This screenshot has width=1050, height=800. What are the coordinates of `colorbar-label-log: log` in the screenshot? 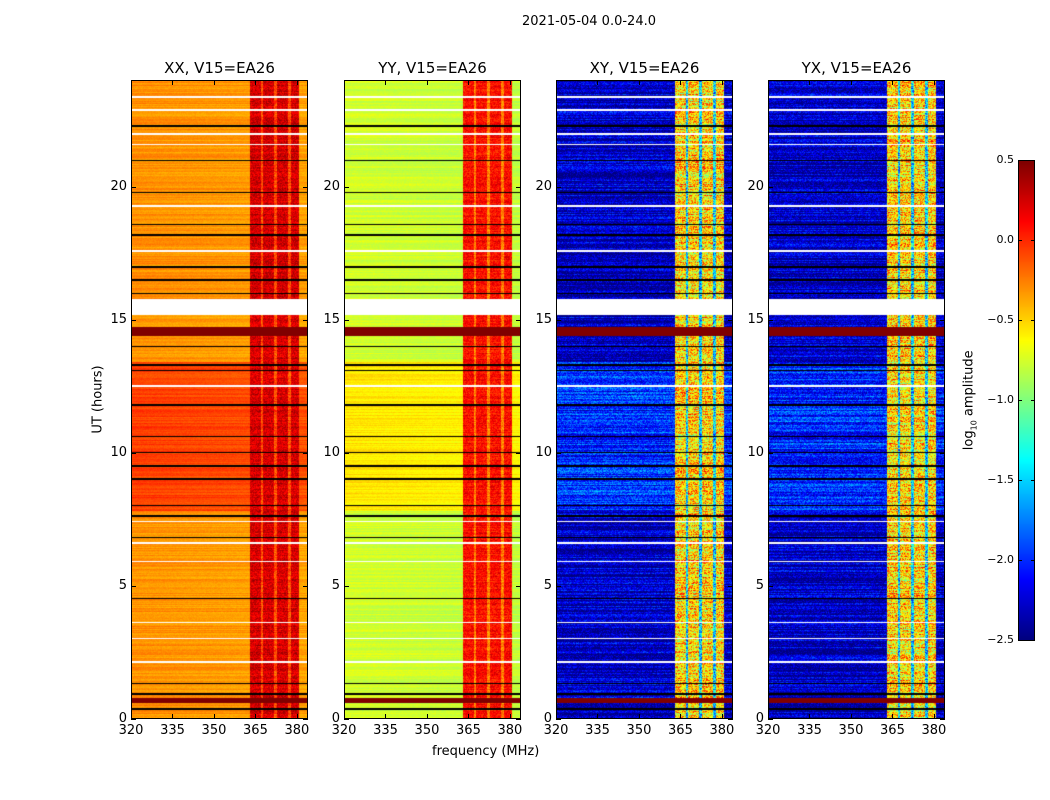 It's located at (969, 440).